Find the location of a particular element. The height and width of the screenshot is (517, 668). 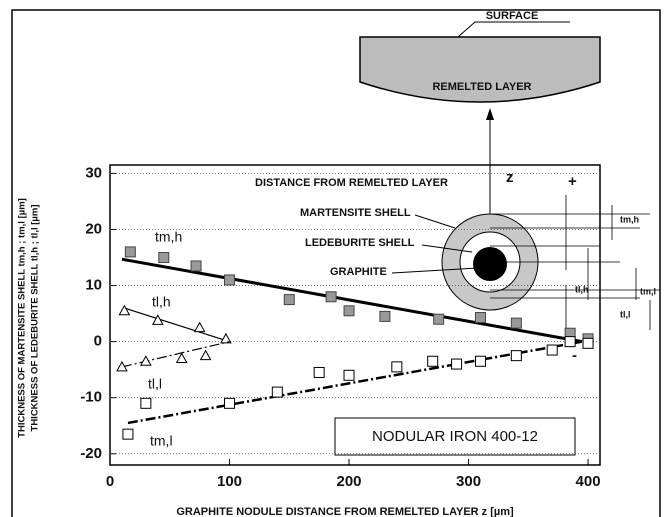

x-tick-label: 300 is located at coordinates (468, 481).